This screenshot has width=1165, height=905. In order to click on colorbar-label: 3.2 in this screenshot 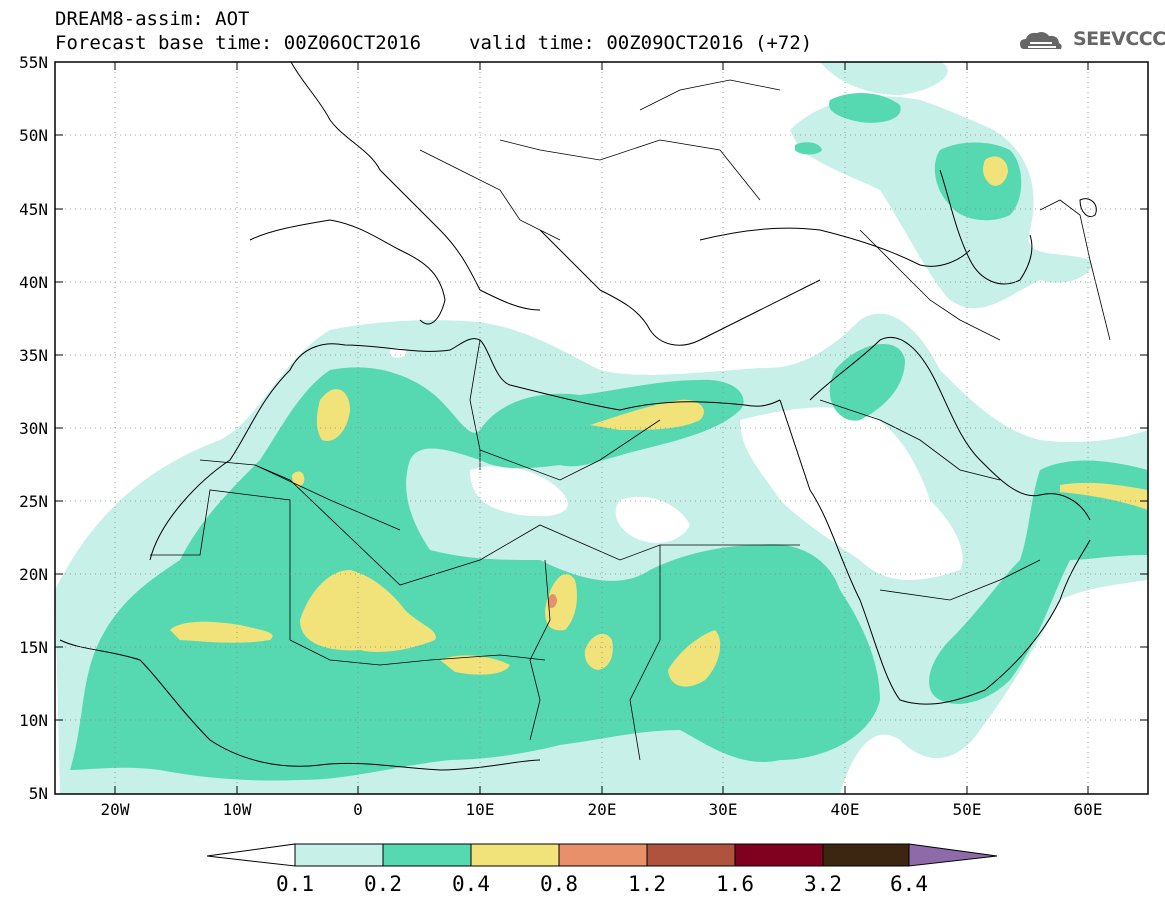, I will do `click(823, 884)`.